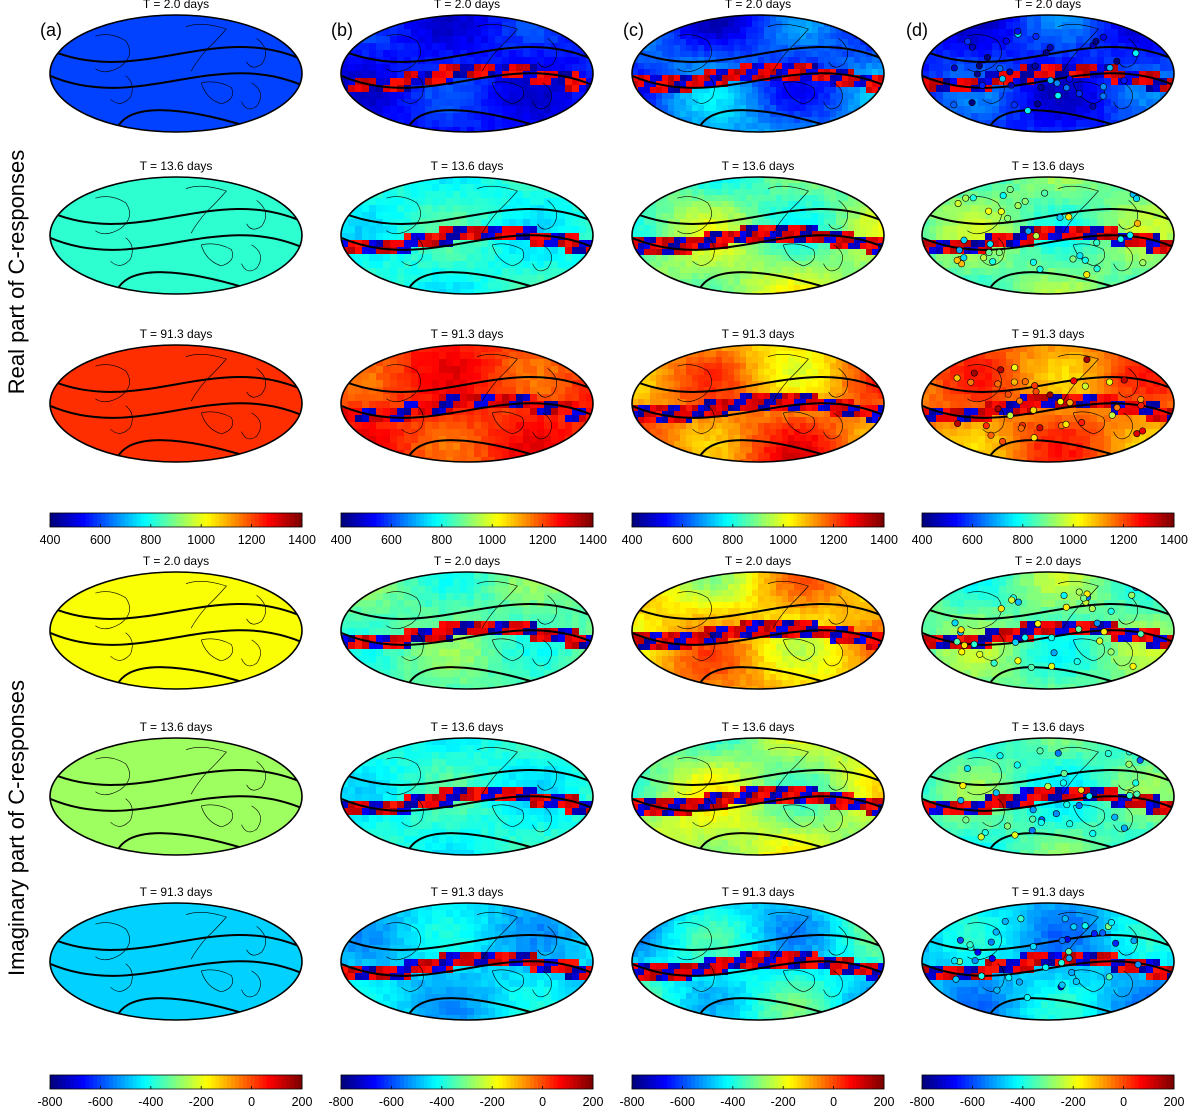 This screenshot has height=1113, width=1191. I want to click on map-panel-real-d-2: T = 13.6 days, so click(1048, 227).